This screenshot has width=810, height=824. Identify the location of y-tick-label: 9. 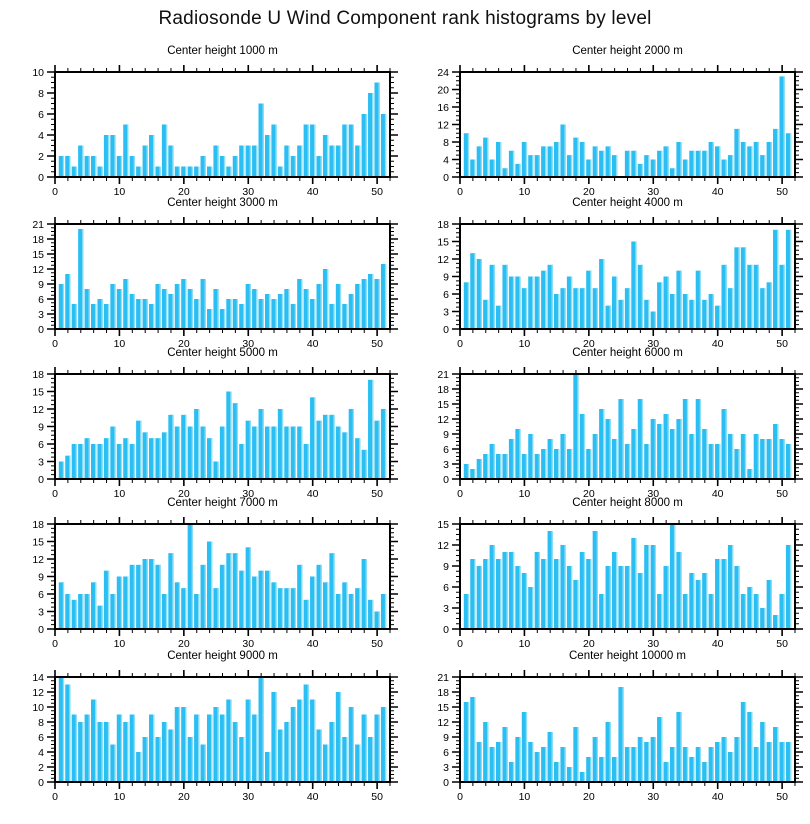
(41, 285).